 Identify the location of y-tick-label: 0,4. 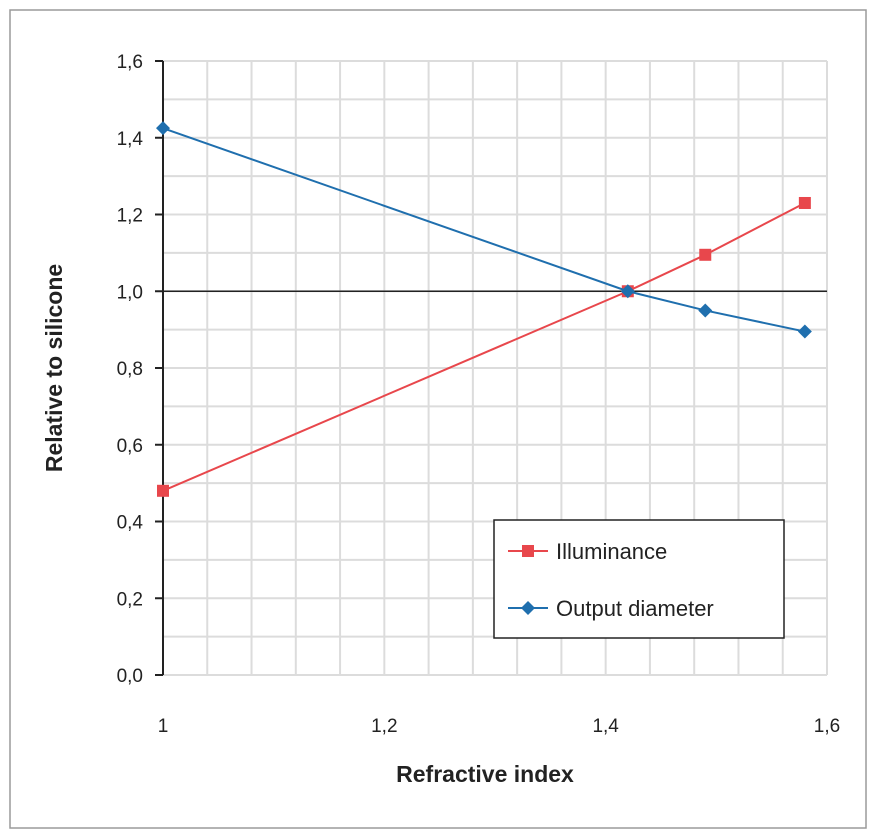
(130, 523).